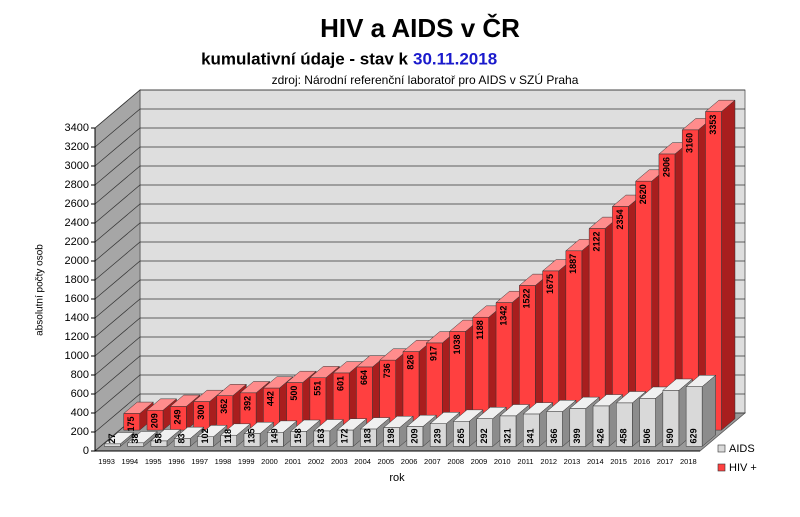 This screenshot has height=517, width=800. Describe the element at coordinates (77, 318) in the screenshot. I see `y-tick-label: 1400` at that location.